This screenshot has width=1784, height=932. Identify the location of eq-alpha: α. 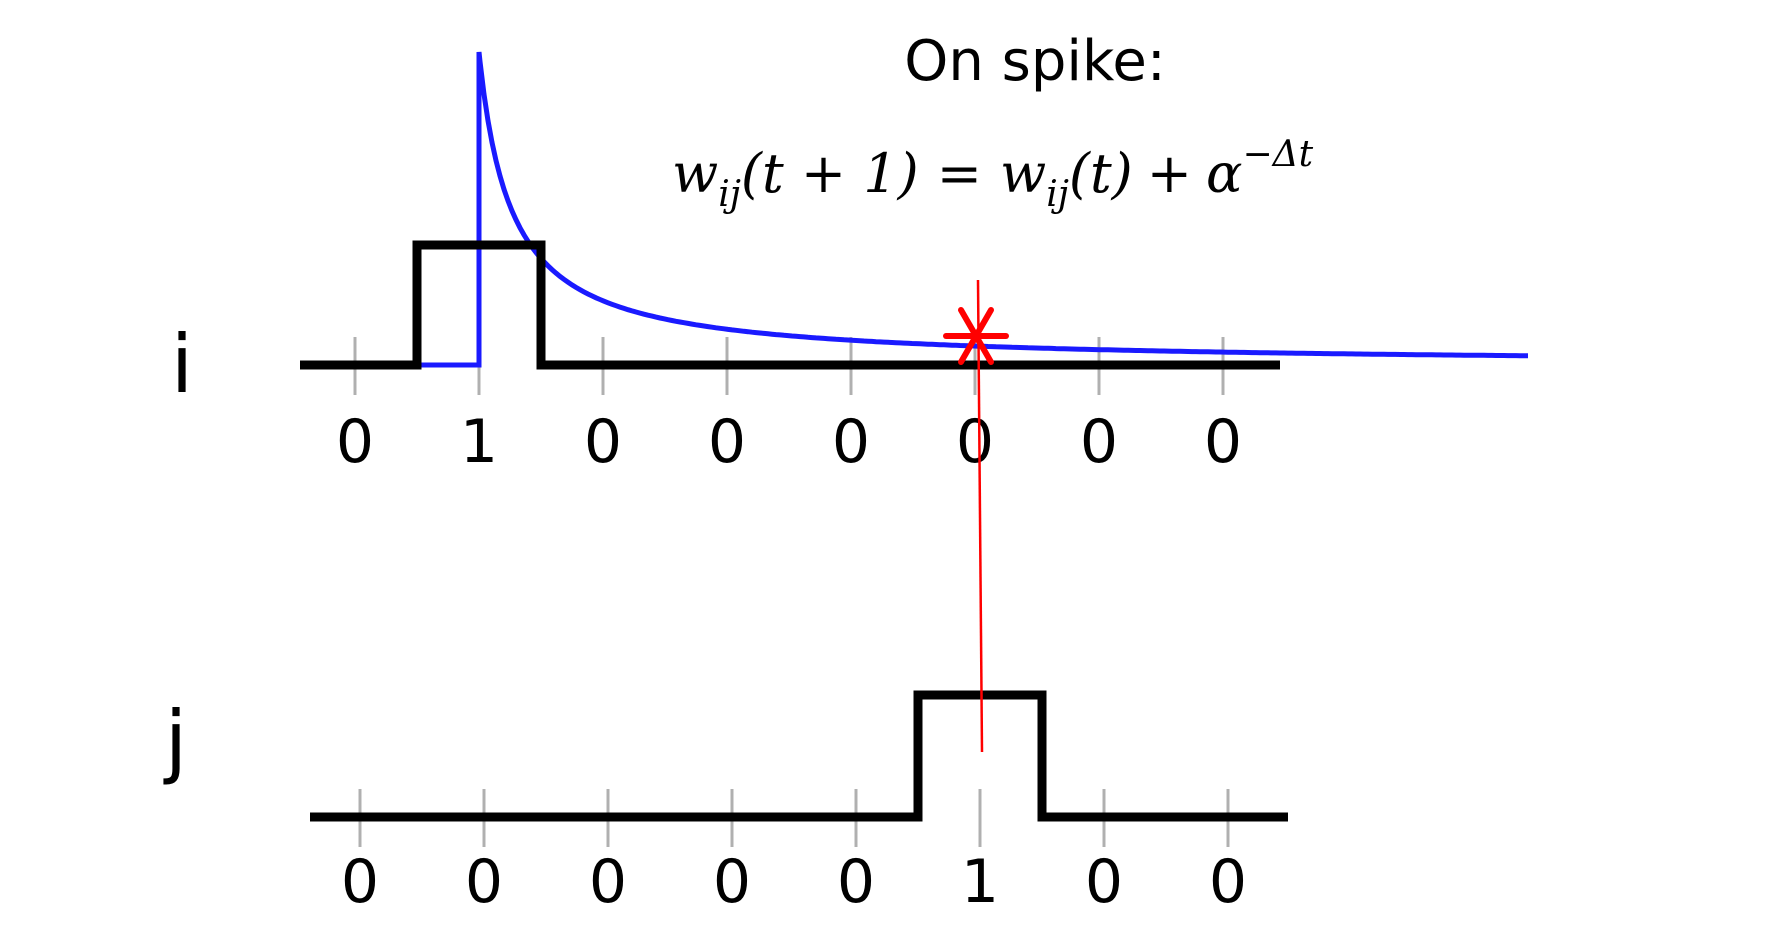
(1224, 173).